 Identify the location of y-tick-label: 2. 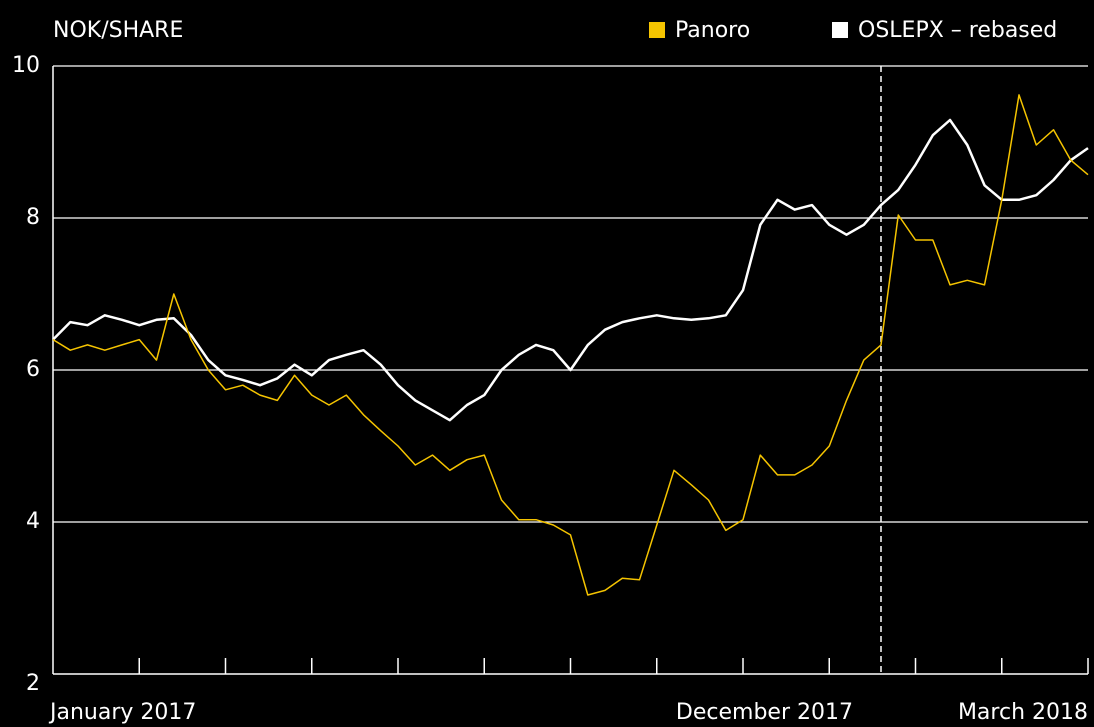
(33, 683).